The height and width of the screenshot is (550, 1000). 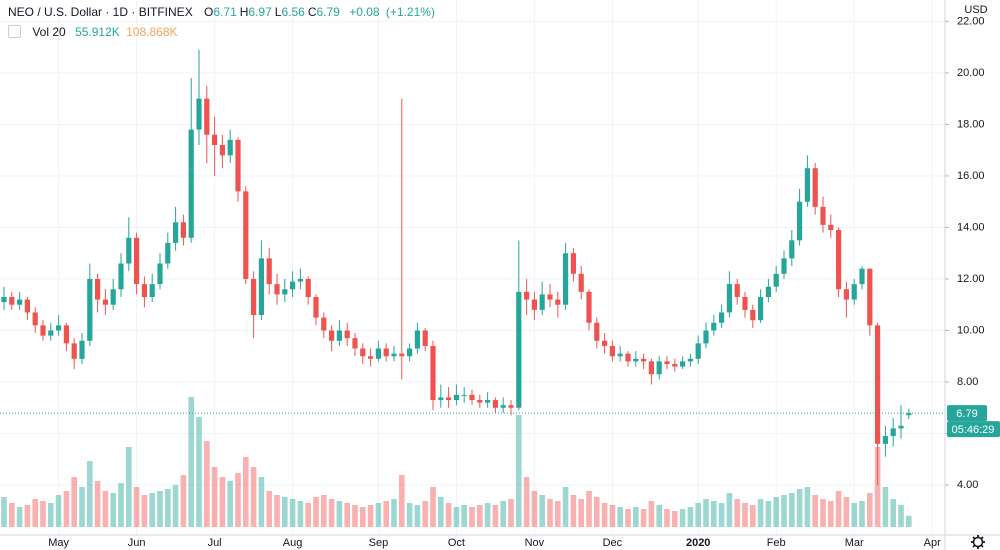 I want to click on last-price-box, so click(x=967, y=413).